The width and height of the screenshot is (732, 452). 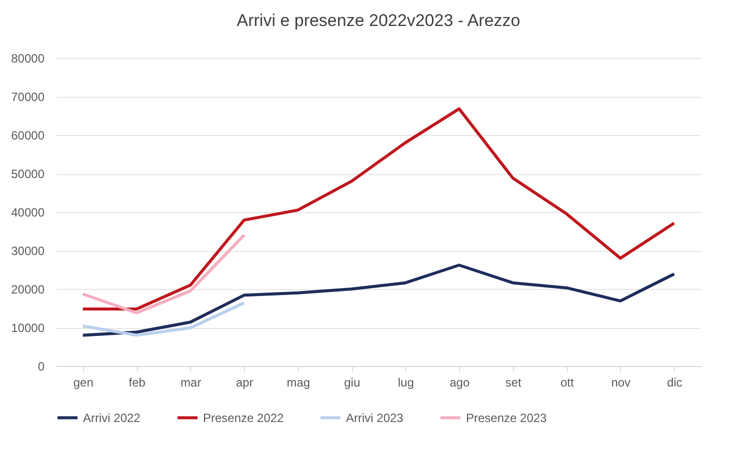 What do you see at coordinates (513, 383) in the screenshot?
I see `x-tick-label: set` at bounding box center [513, 383].